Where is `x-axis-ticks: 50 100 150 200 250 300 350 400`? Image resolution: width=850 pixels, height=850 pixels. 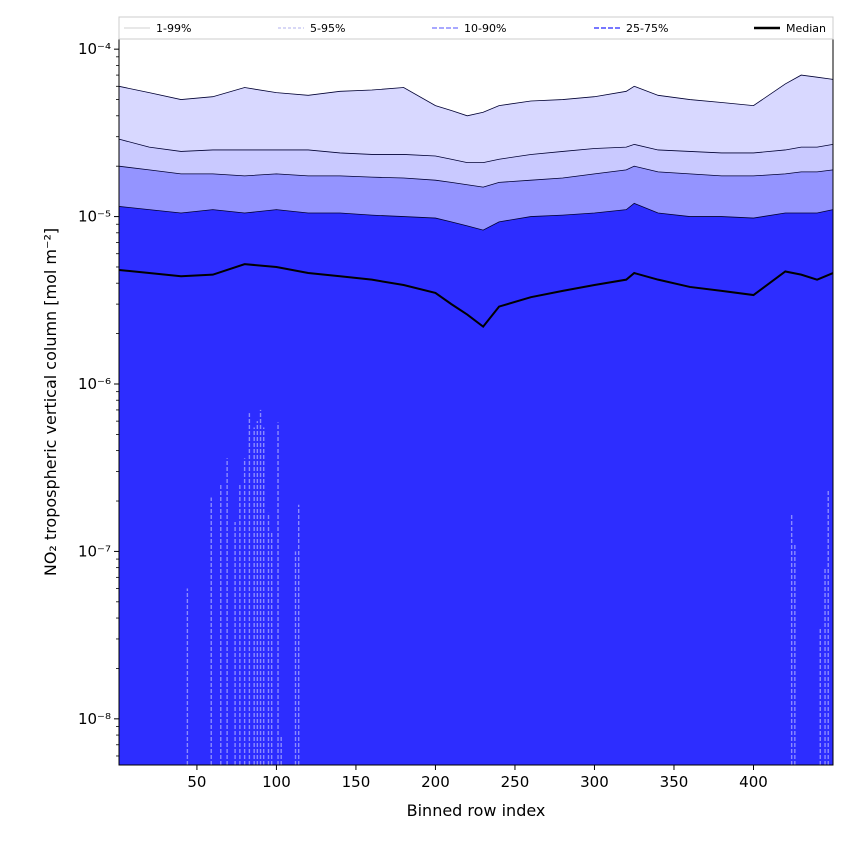
x-axis-ticks: 50 100 150 200 250 300 350 400 is located at coordinates (477, 778).